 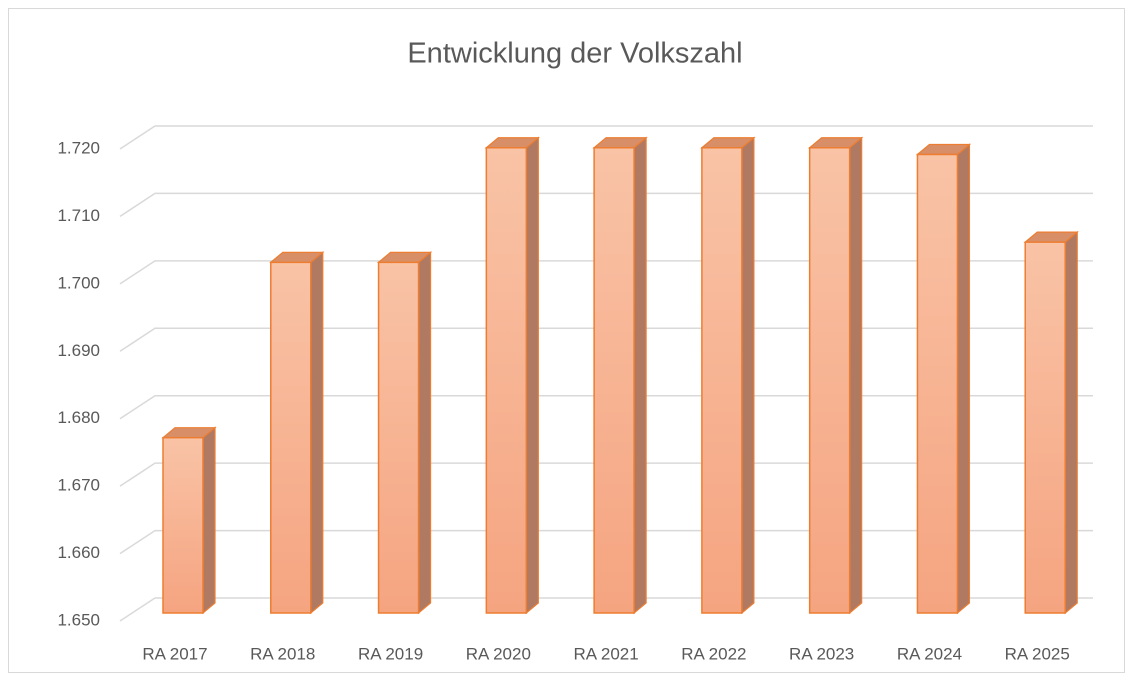 What do you see at coordinates (821, 653) in the screenshot?
I see `x-tick-label: RA 2023` at bounding box center [821, 653].